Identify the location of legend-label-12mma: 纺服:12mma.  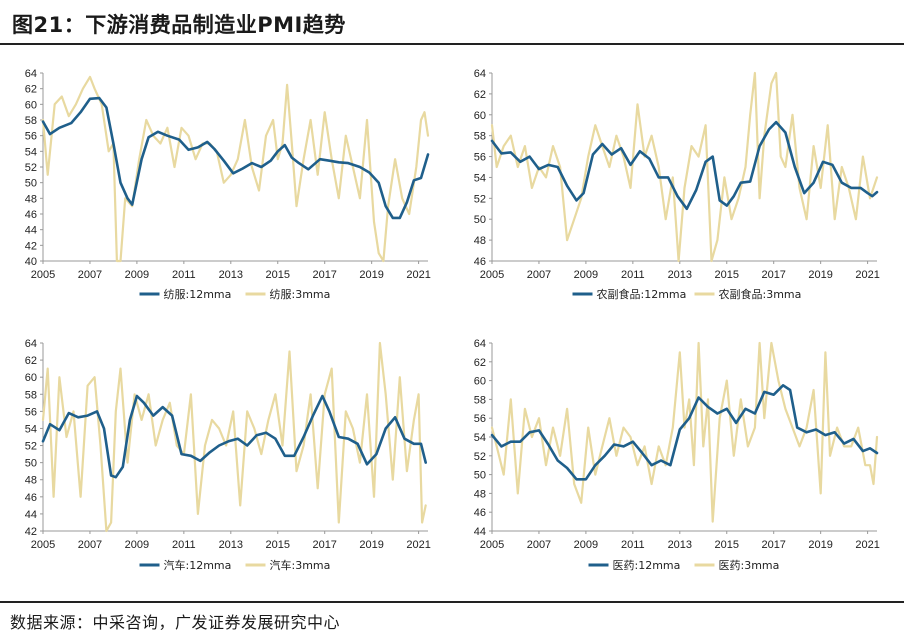
(198, 294).